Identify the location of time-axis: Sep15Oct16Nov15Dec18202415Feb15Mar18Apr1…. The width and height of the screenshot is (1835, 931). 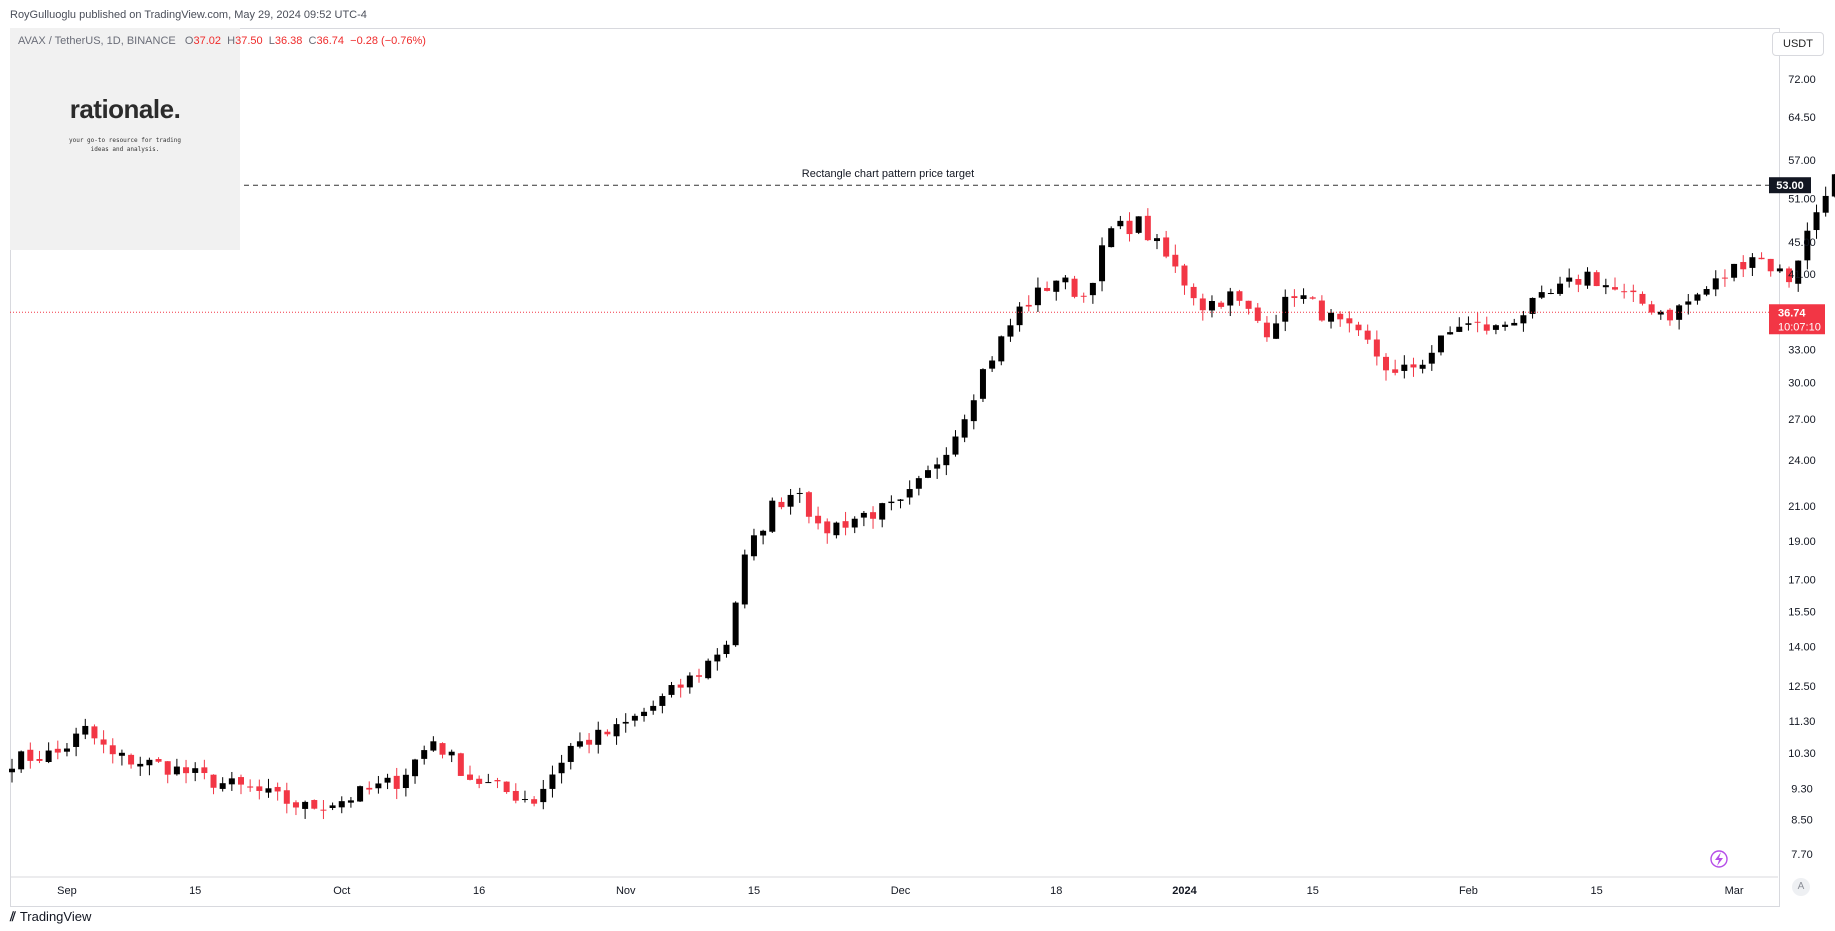
(894, 886).